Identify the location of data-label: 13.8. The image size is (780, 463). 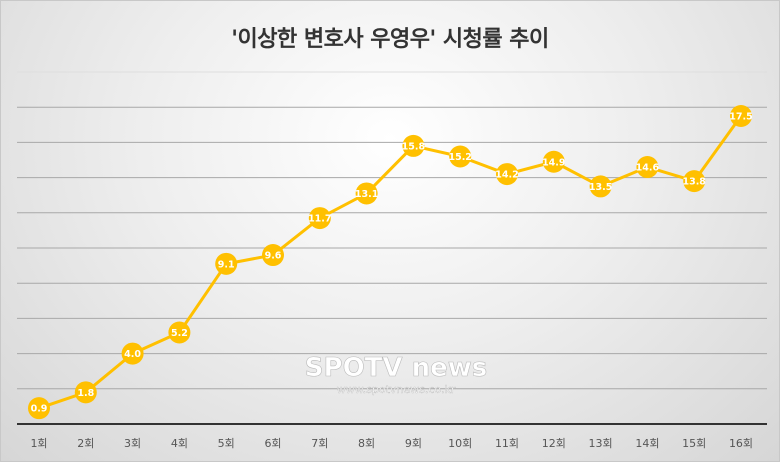
(694, 182).